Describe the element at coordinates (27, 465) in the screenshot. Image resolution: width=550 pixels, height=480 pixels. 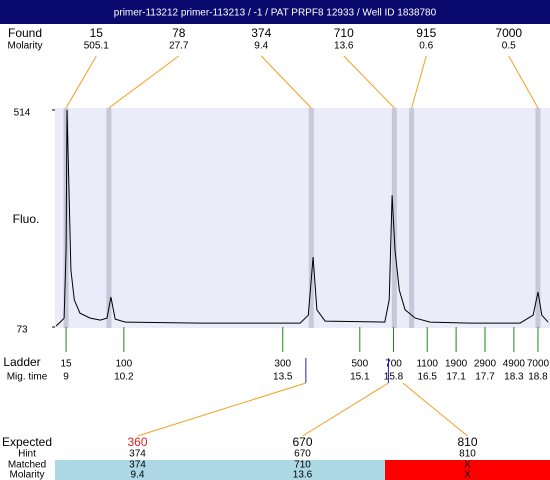
I see `row-label: Matched` at that location.